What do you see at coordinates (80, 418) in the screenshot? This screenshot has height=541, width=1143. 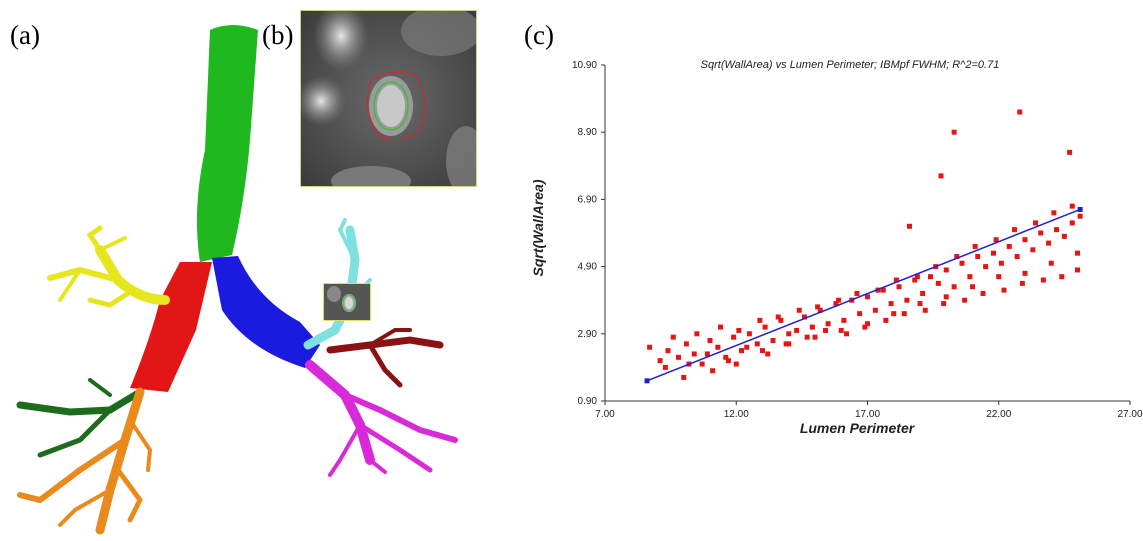 I see `right-middle-lobe-branches` at bounding box center [80, 418].